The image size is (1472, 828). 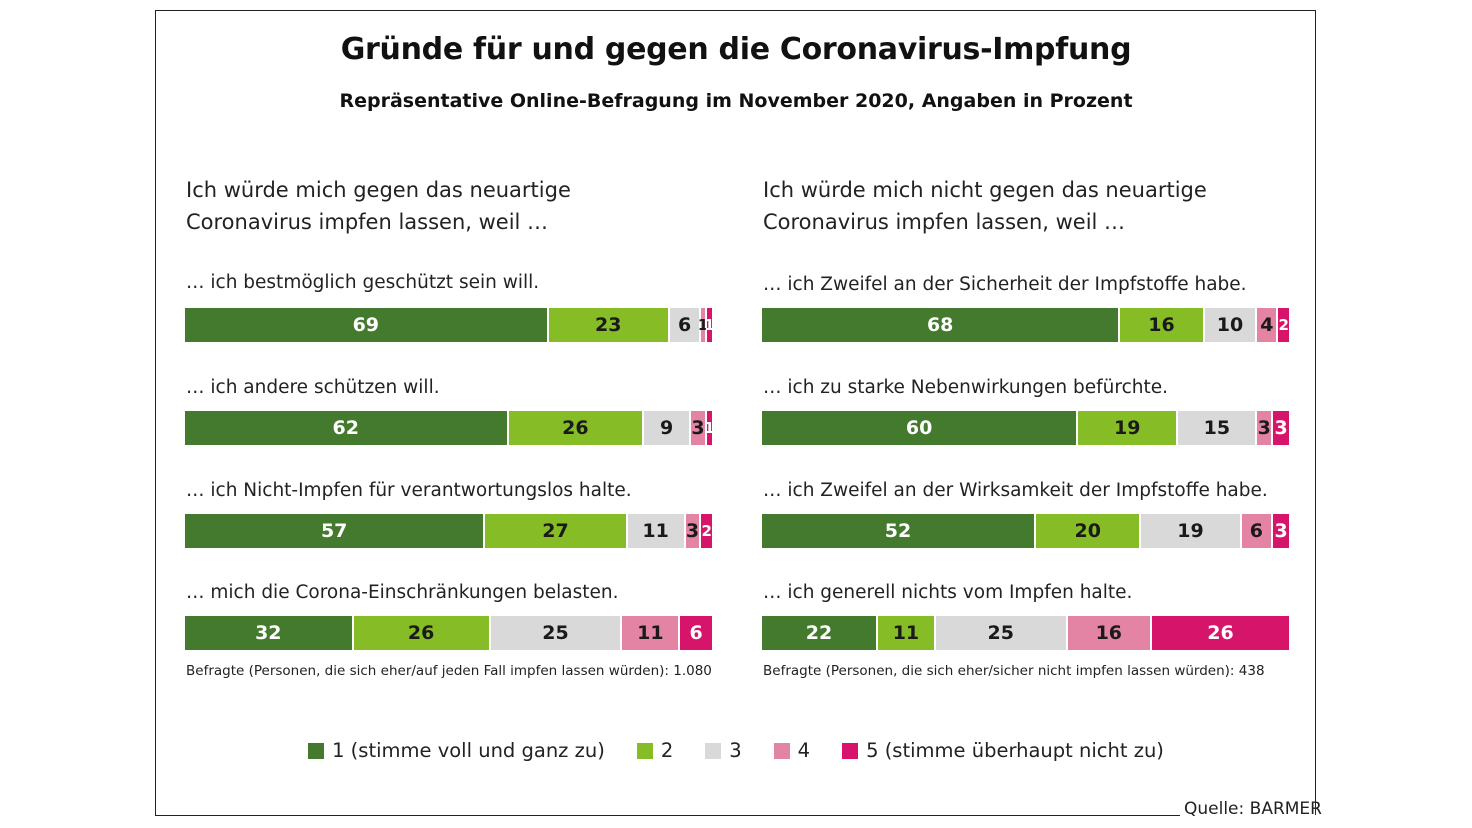 I want to click on left-bar-4-value-label-4: 11, so click(x=650, y=633).